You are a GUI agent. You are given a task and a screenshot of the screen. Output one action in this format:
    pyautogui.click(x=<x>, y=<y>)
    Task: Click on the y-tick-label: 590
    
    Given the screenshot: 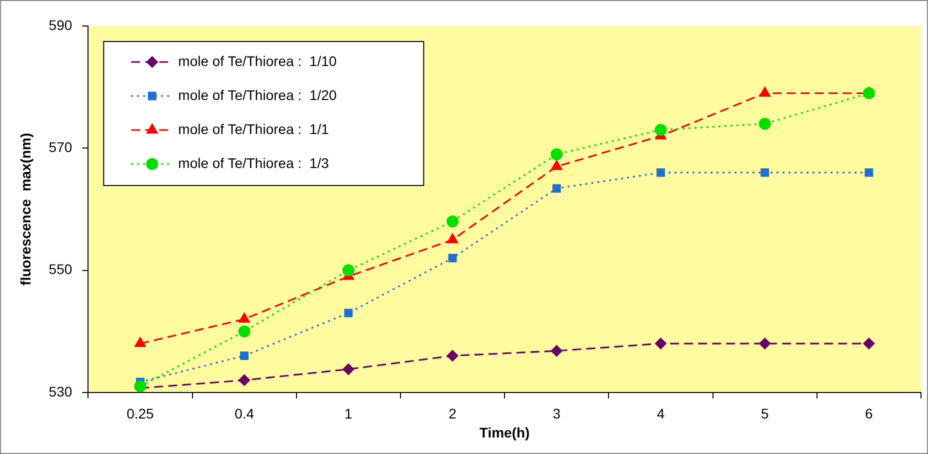 What is the action you would take?
    pyautogui.click(x=60, y=24)
    